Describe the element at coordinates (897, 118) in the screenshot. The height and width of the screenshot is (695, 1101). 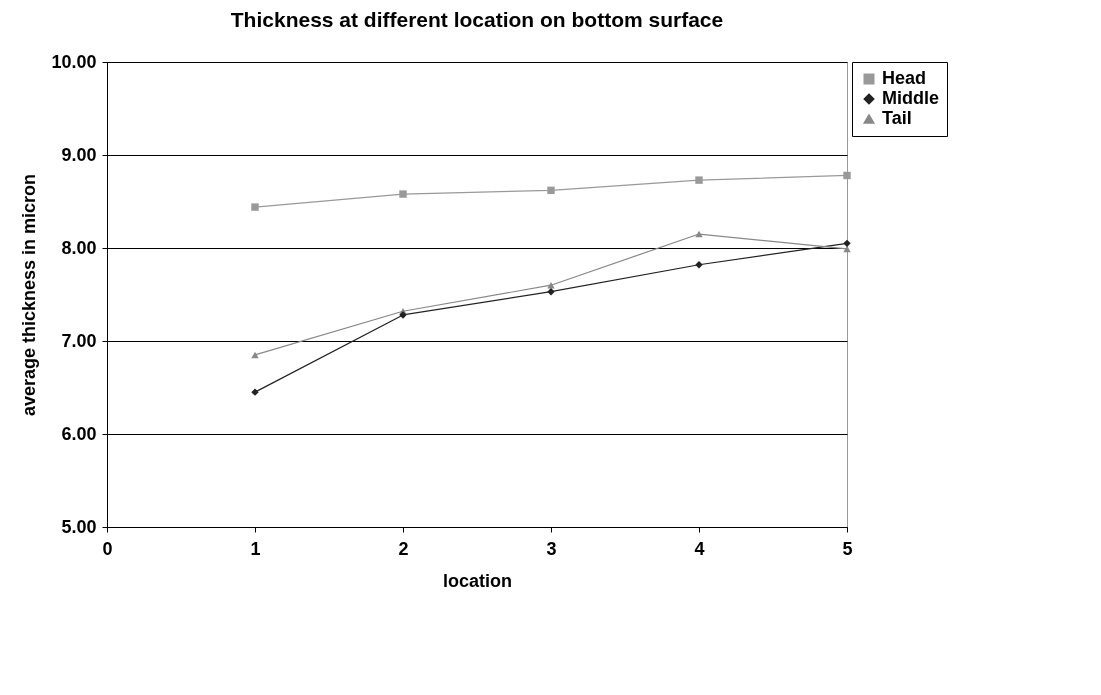
I see `legend-label: Tail` at that location.